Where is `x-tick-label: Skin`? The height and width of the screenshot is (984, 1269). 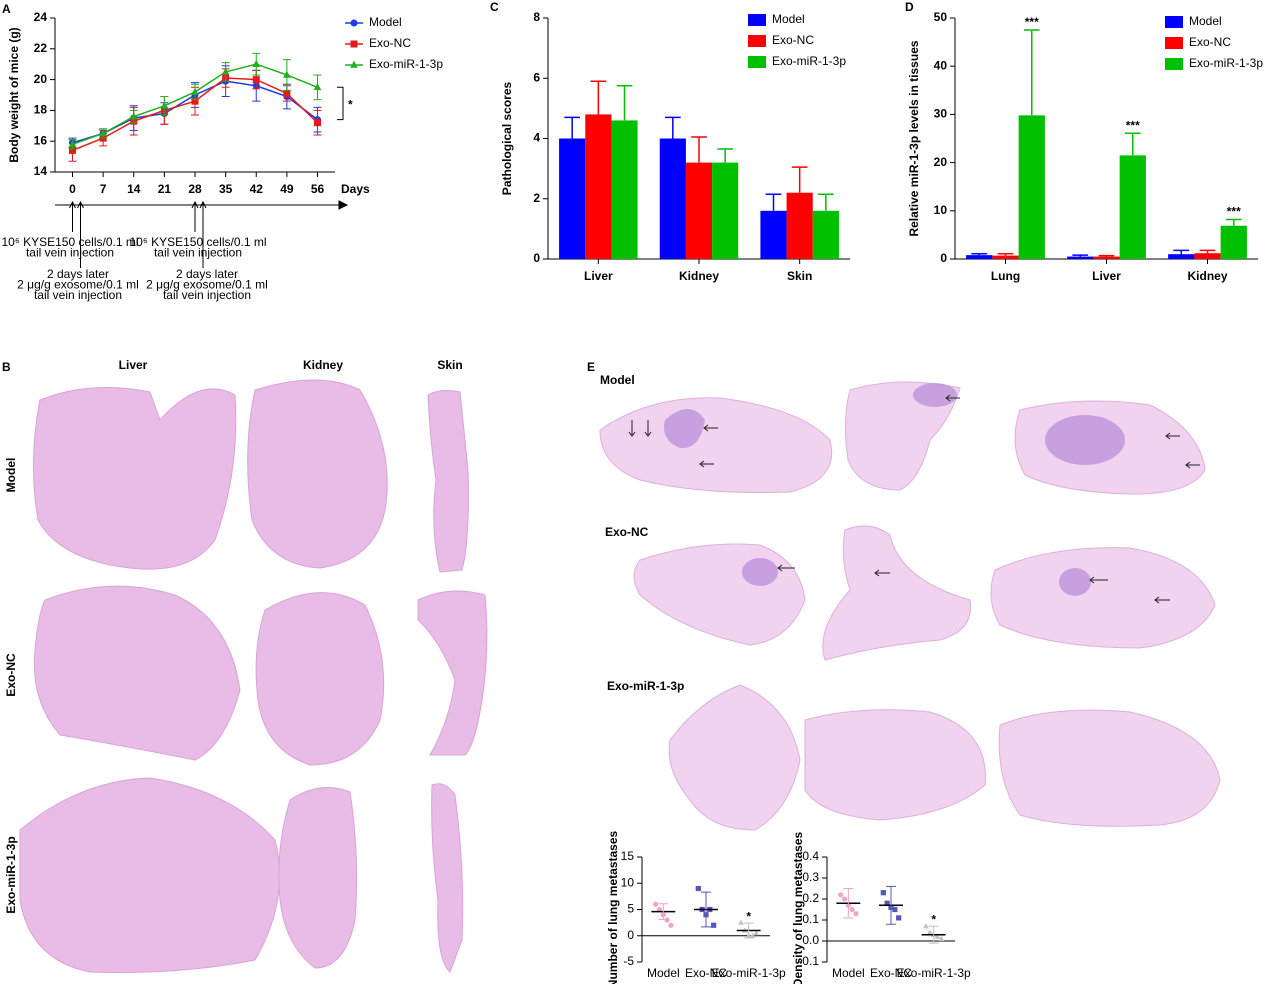 x-tick-label: Skin is located at coordinates (799, 276).